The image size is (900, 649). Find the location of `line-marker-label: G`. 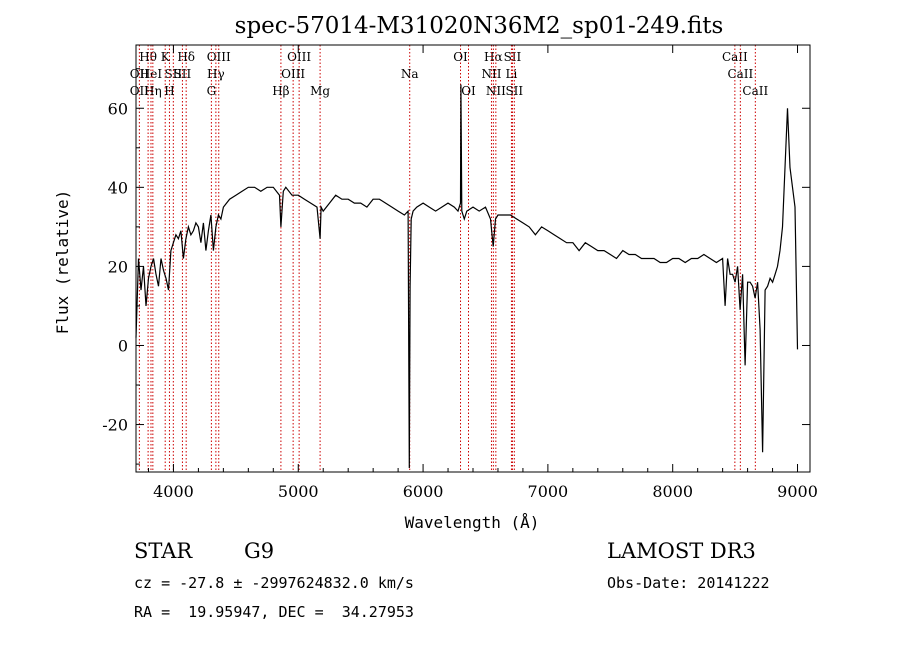

line-marker-label: G is located at coordinates (212, 91).